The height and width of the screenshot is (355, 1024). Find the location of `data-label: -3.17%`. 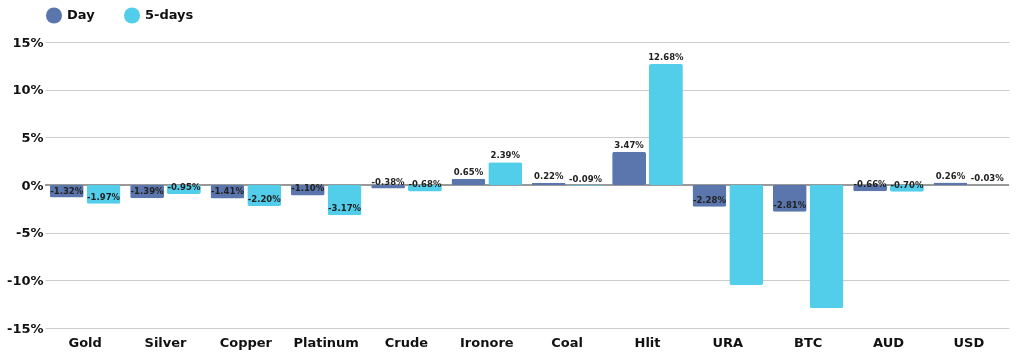

data-label: -3.17% is located at coordinates (345, 208).